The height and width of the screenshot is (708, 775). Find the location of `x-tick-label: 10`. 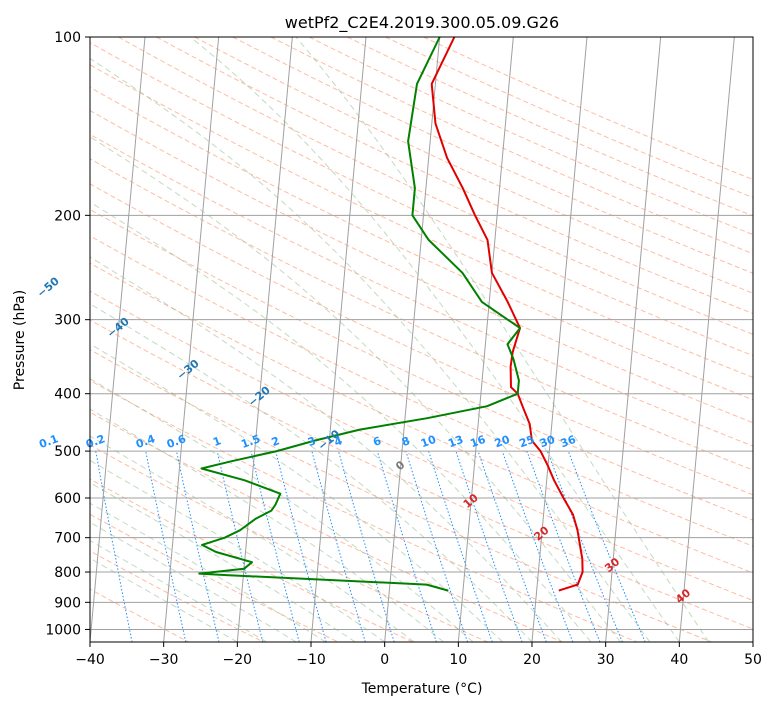

x-tick-label: 10 is located at coordinates (458, 660).